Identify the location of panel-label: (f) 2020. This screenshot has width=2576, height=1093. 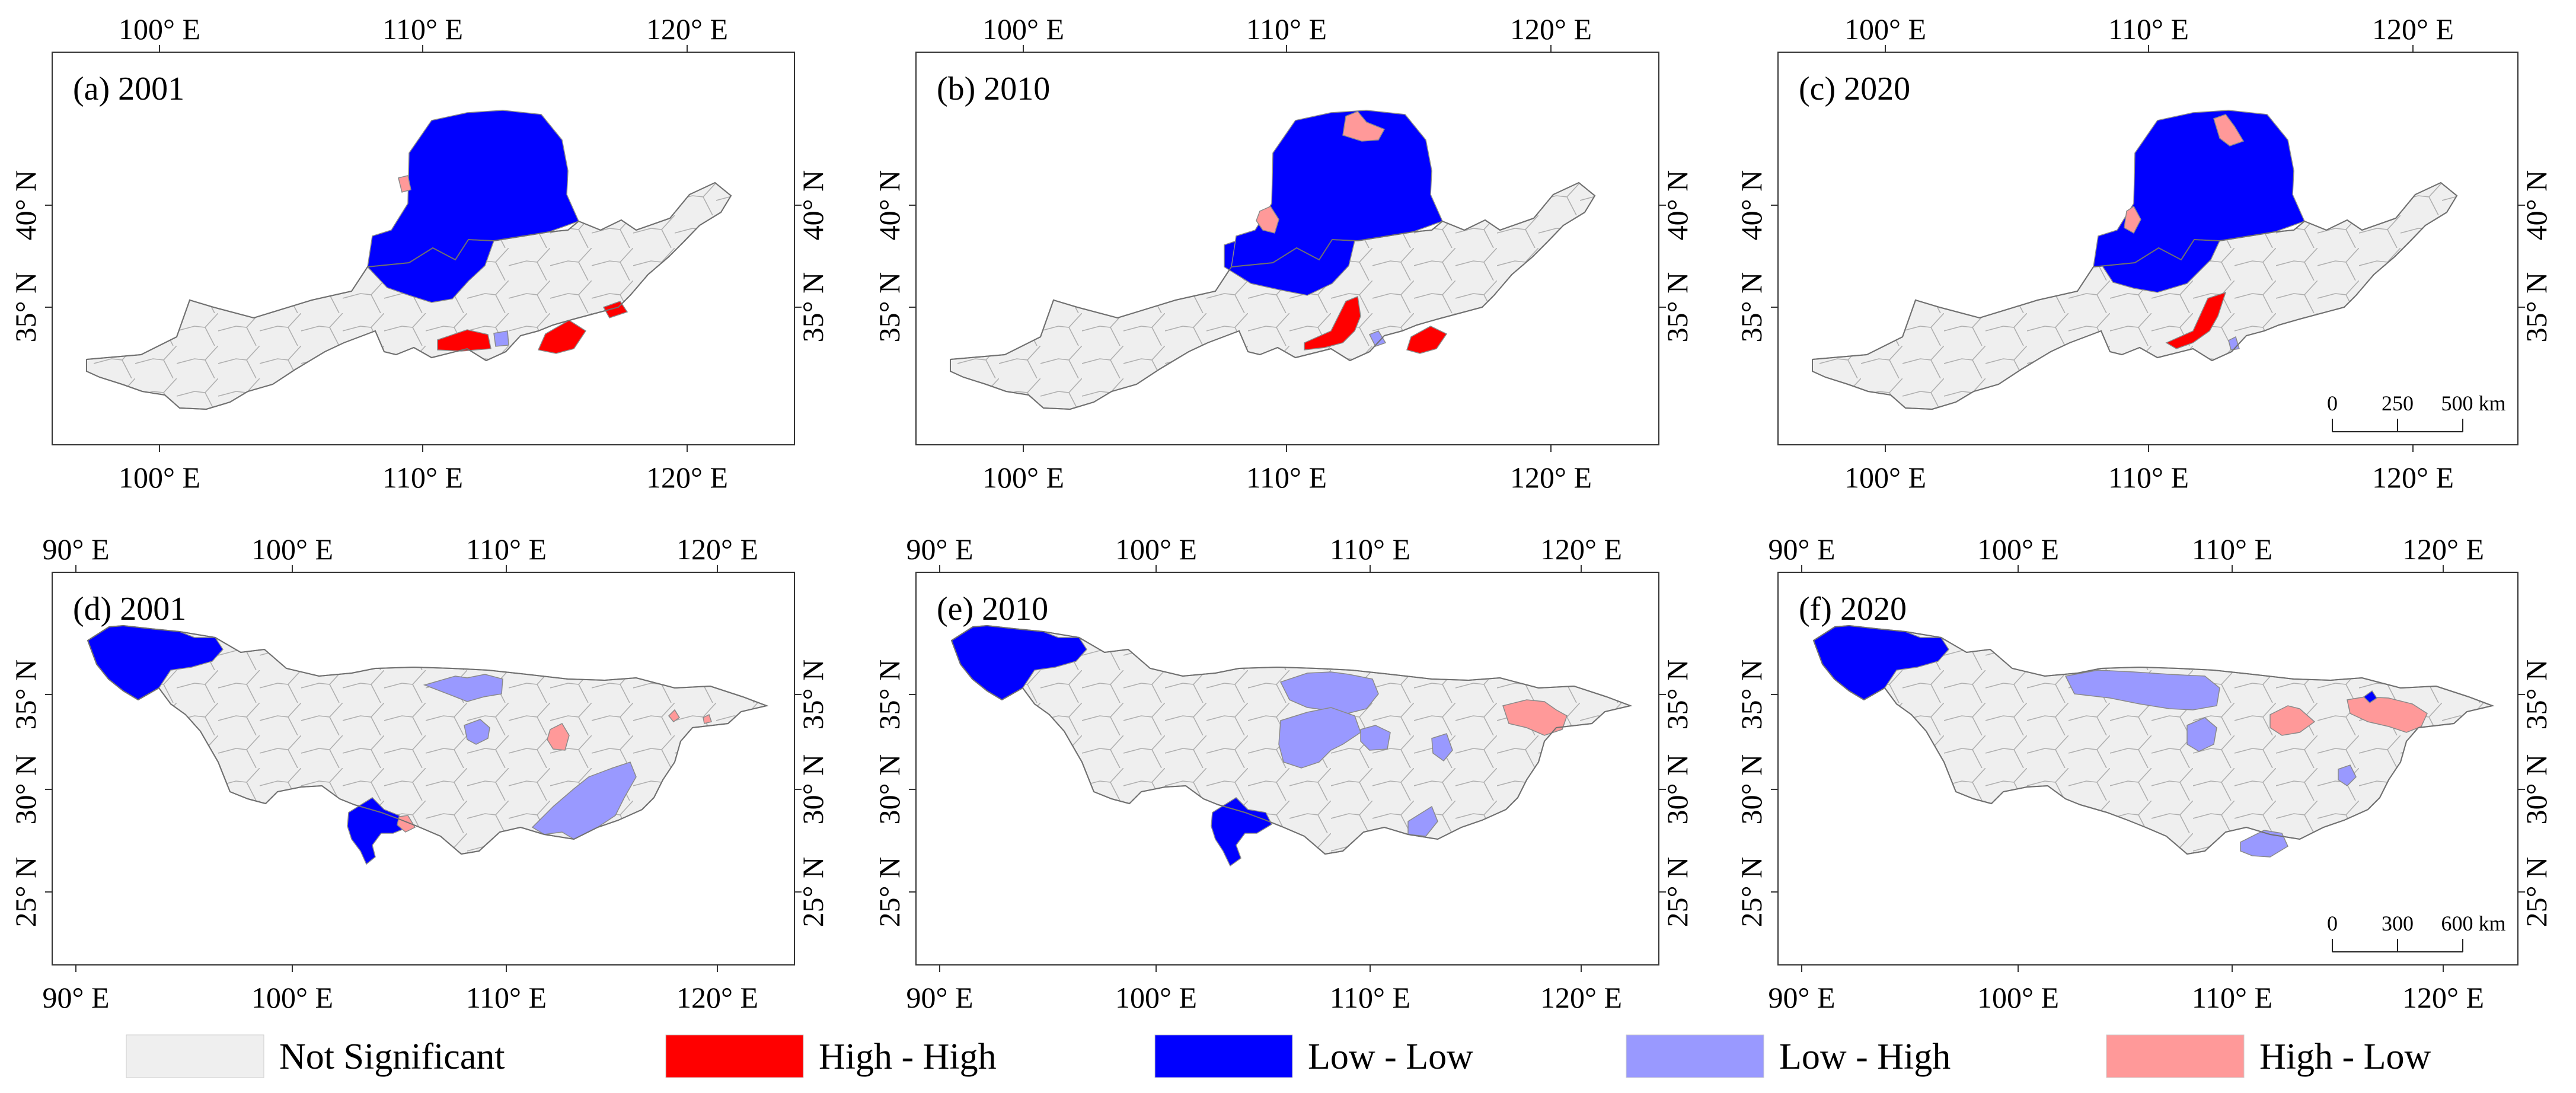
(1853, 609).